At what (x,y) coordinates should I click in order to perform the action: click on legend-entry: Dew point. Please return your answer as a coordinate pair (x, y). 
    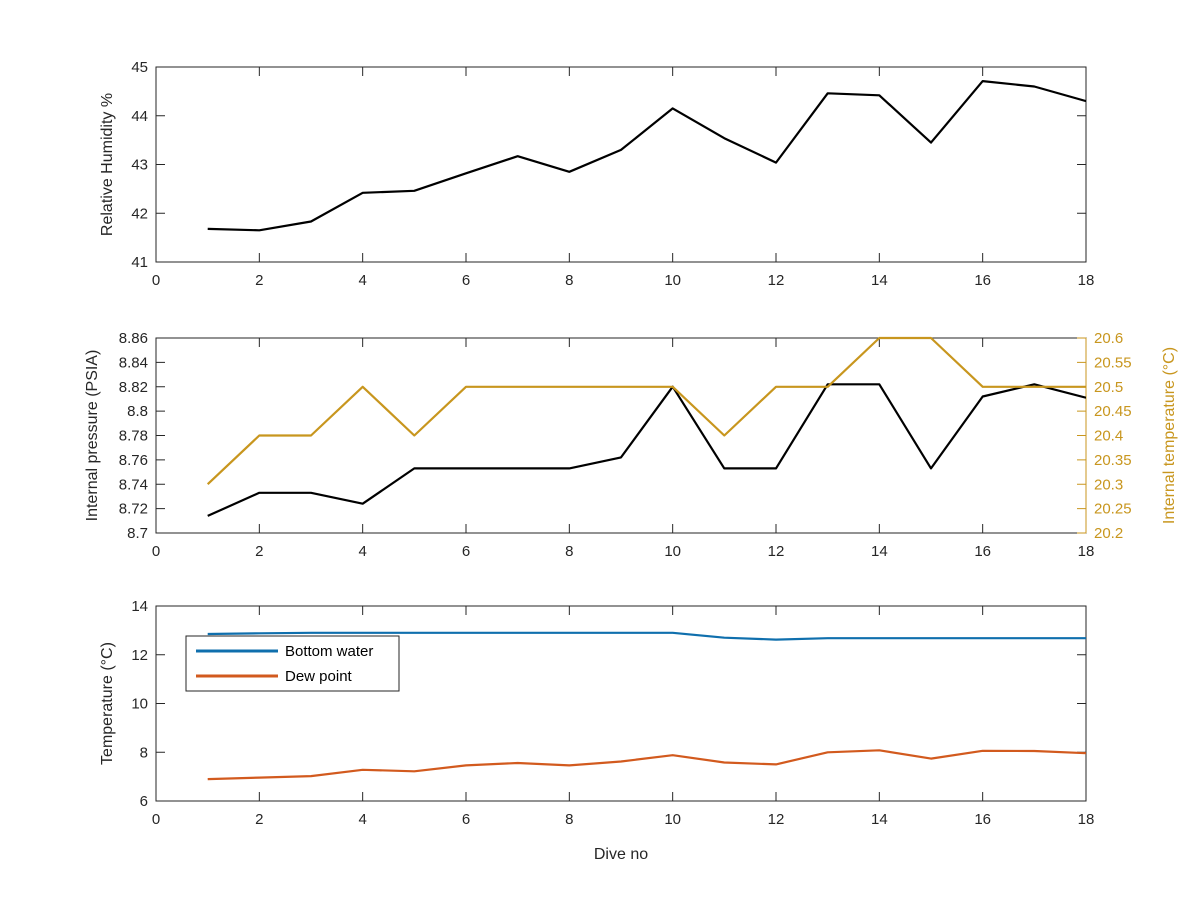
    Looking at the image, I should click on (319, 676).